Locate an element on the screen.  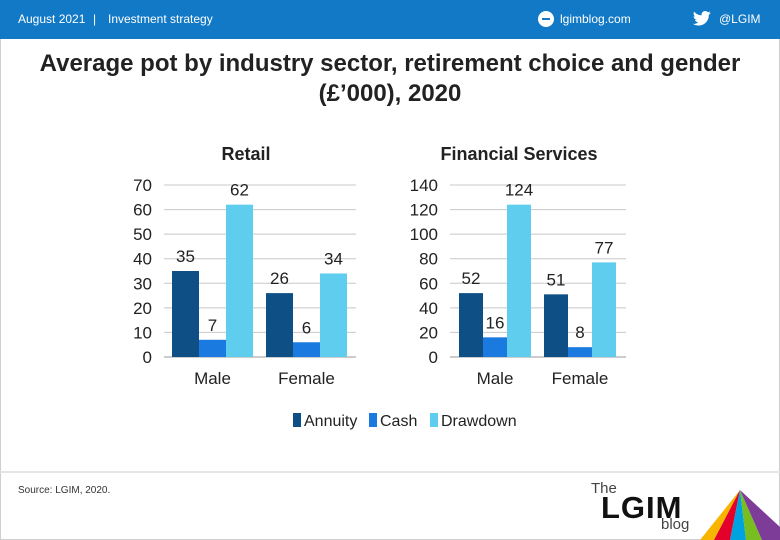
twitter-handle: @LGIM is located at coordinates (740, 19).